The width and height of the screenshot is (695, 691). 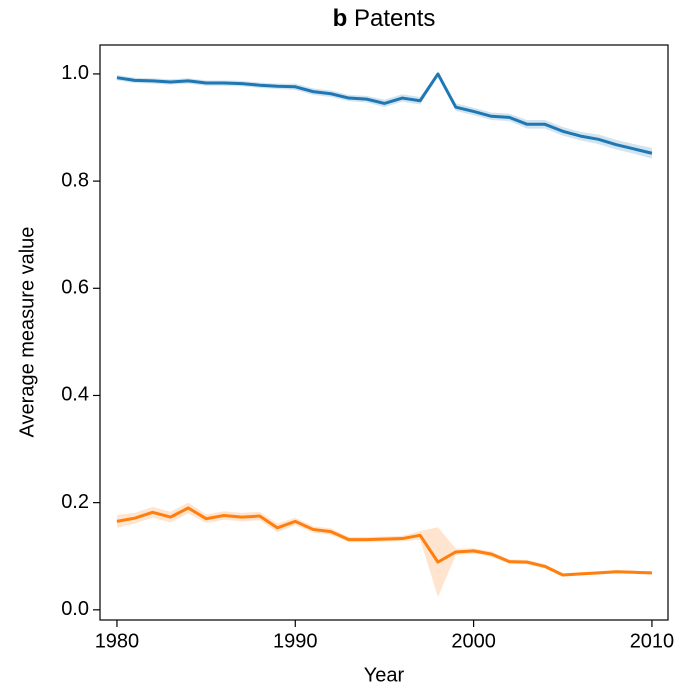 I want to click on y-tick-label: 0.2, so click(x=75, y=502).